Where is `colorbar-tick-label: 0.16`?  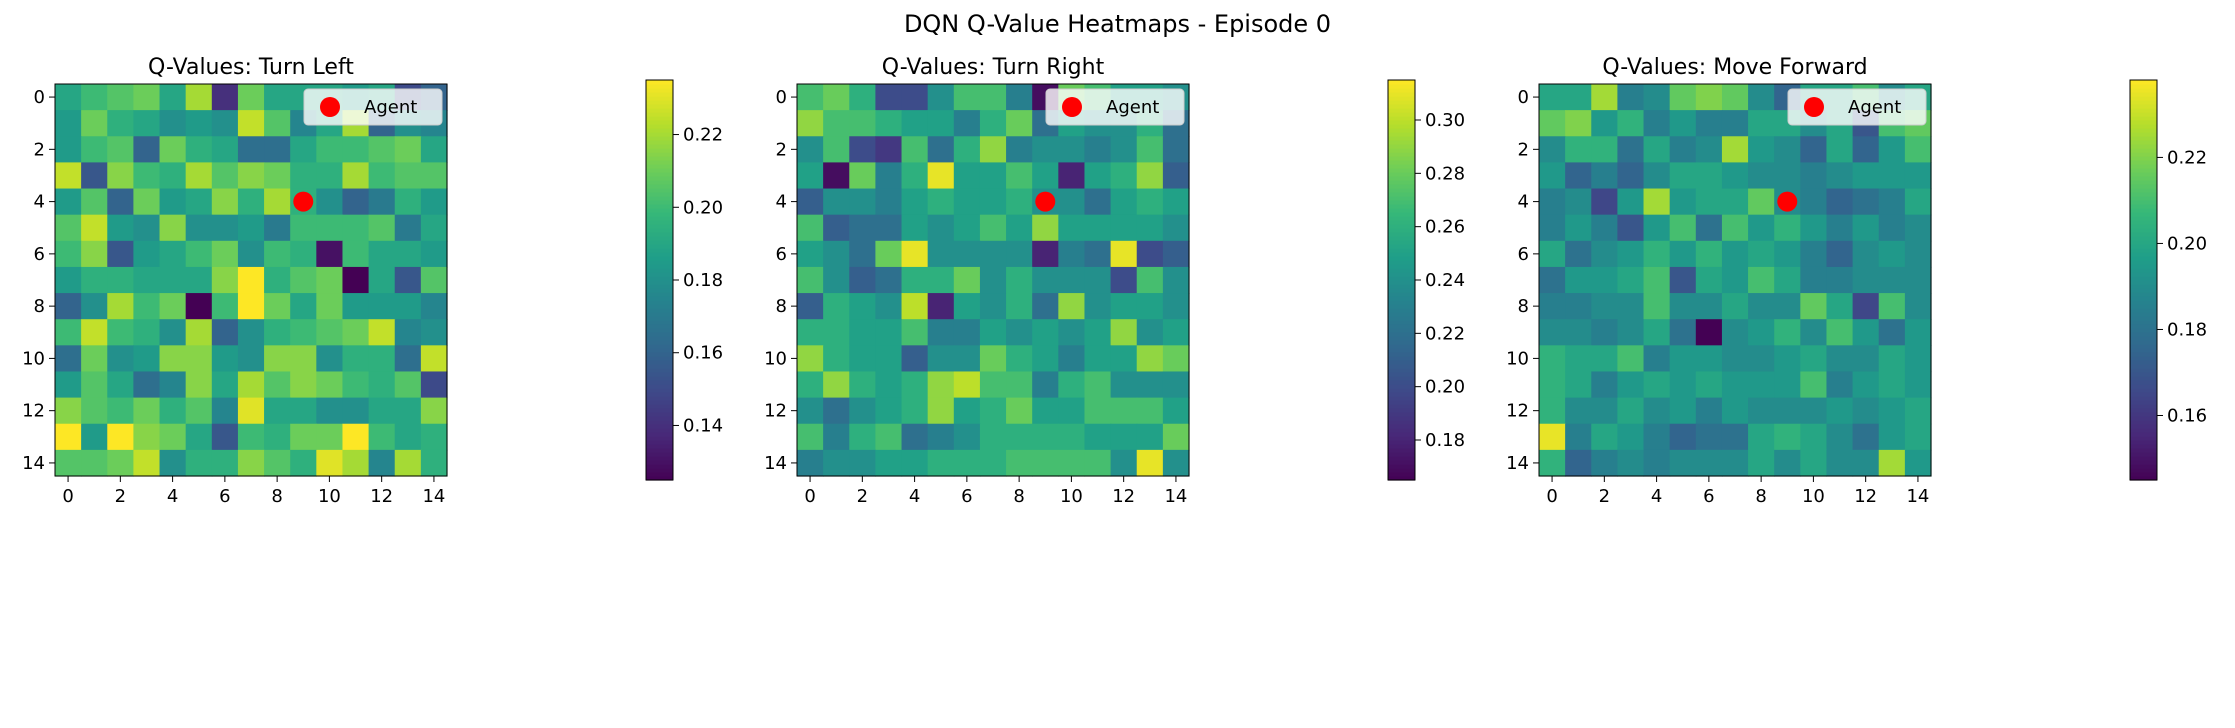
colorbar-tick-label: 0.16 is located at coordinates (703, 353).